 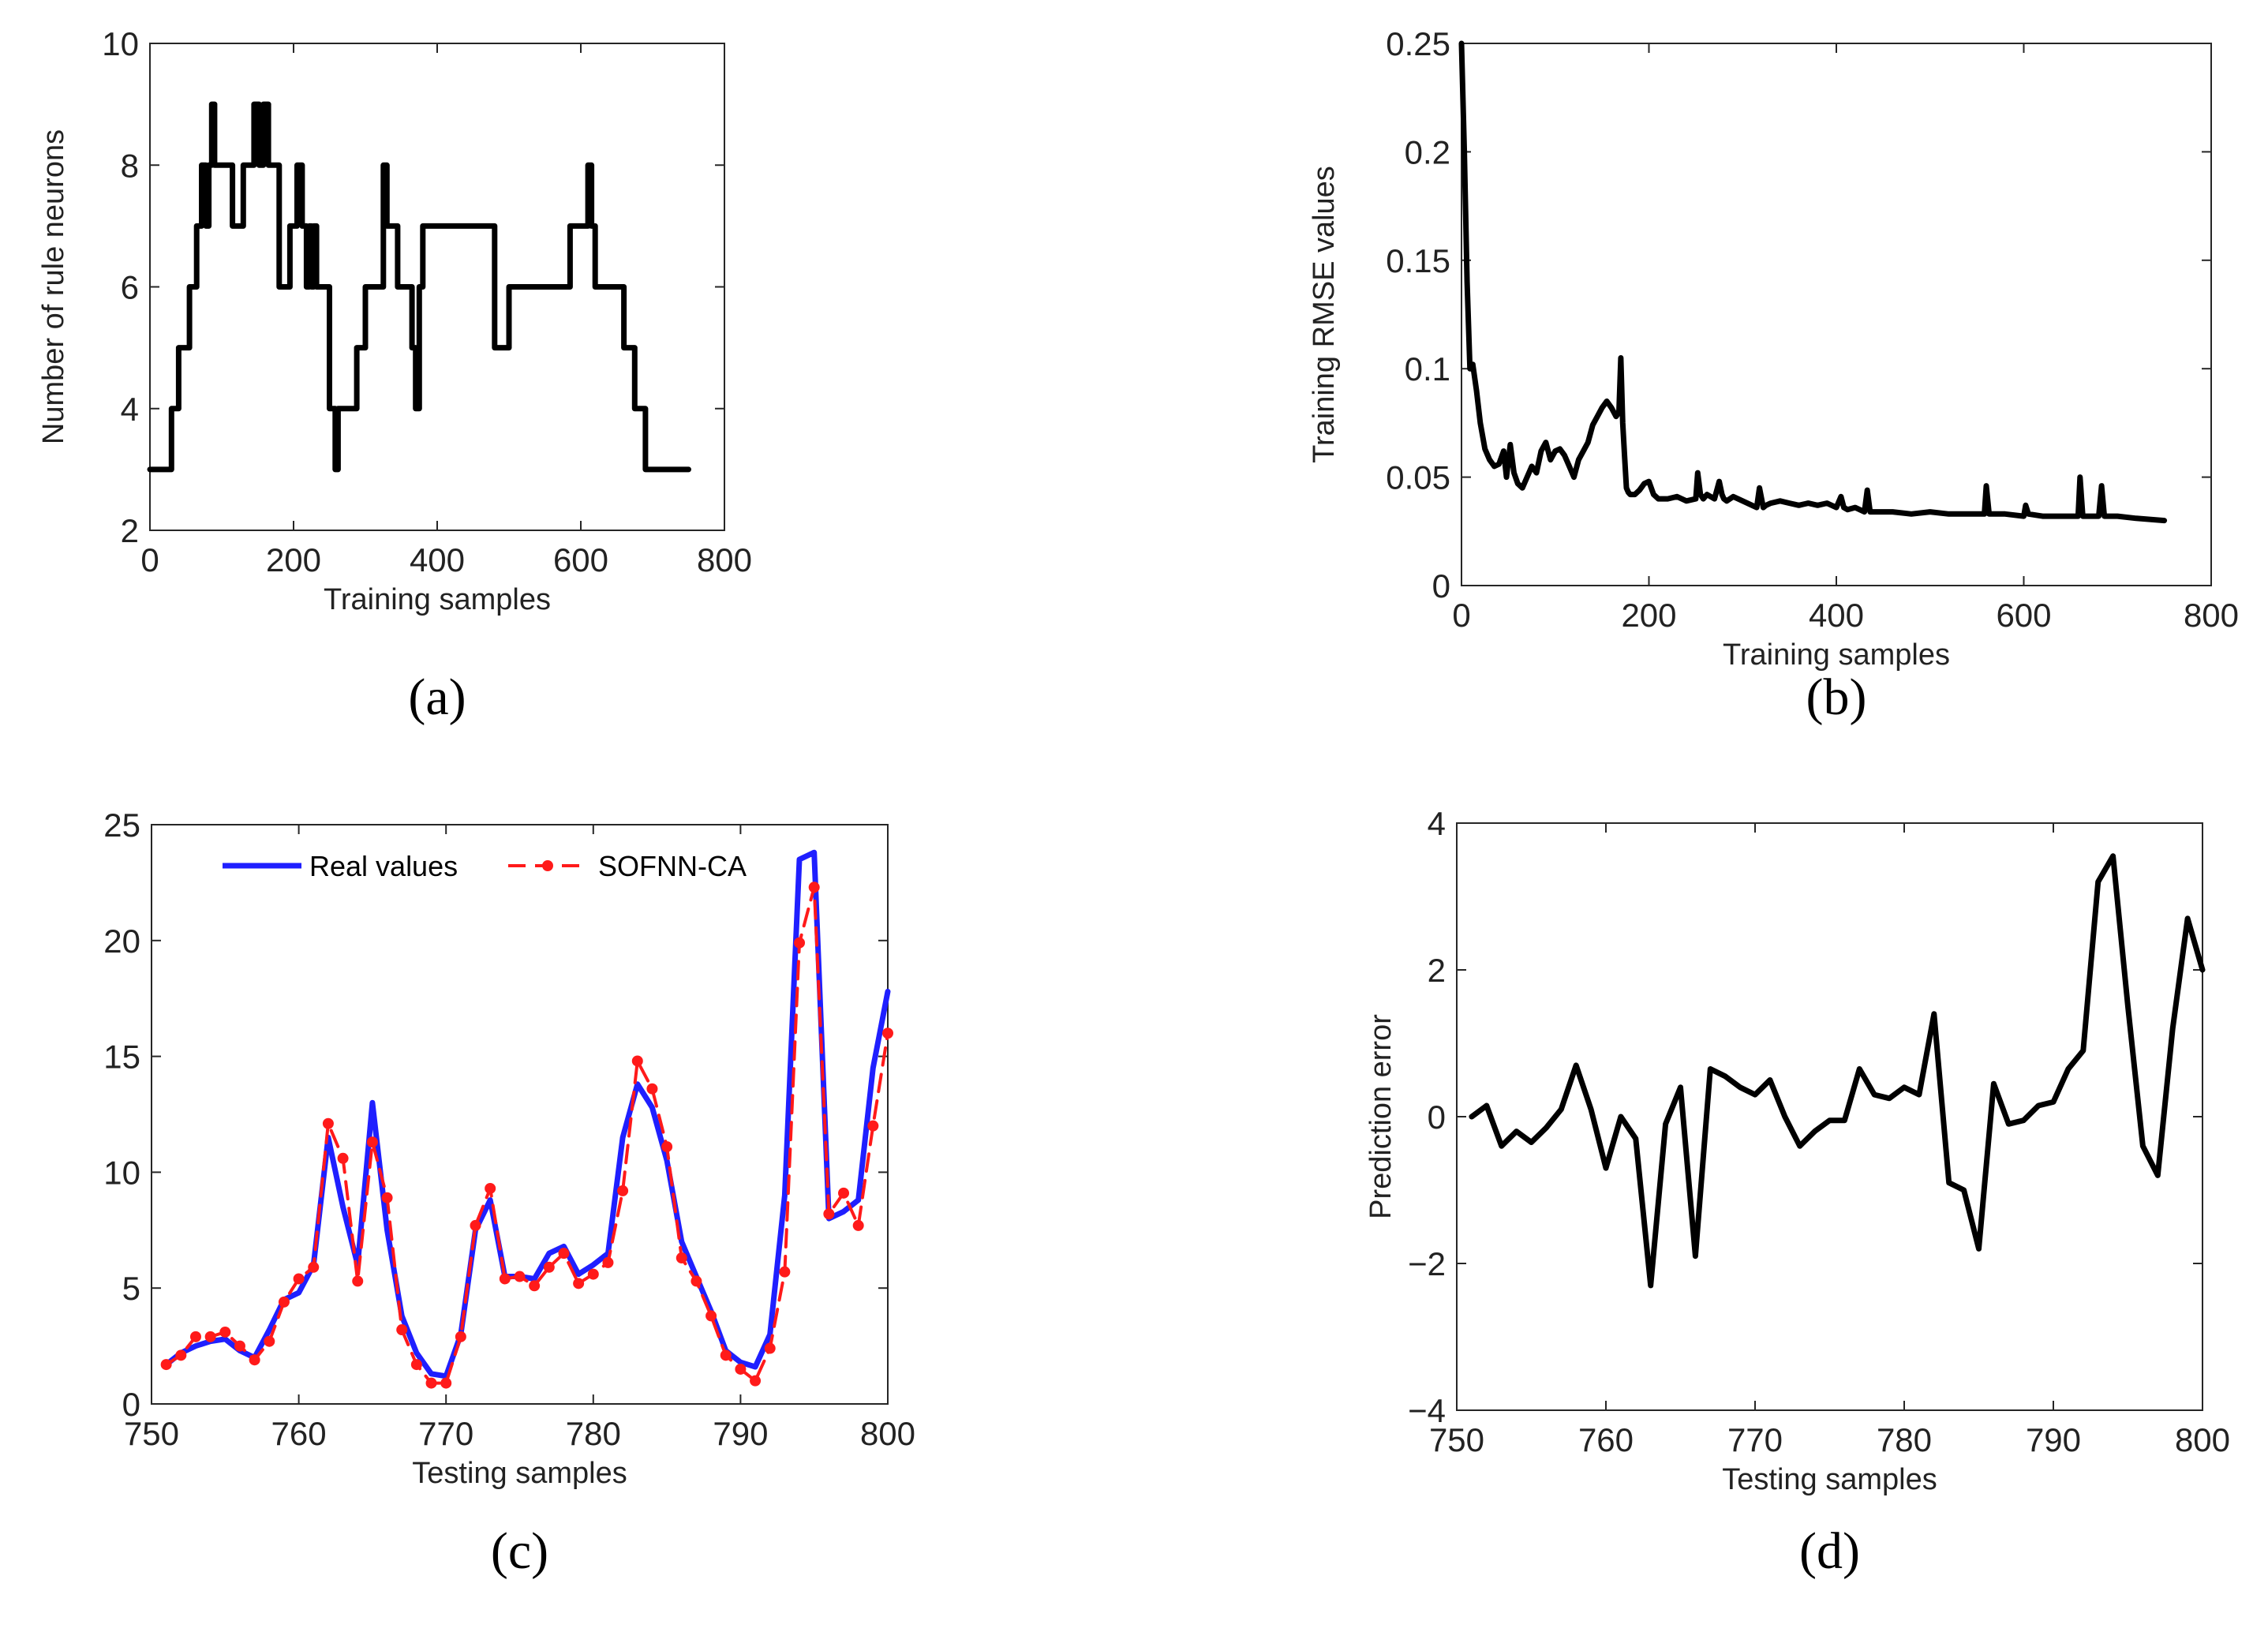 I want to click on series-line-prediction-error, so click(x=1837, y=1071).